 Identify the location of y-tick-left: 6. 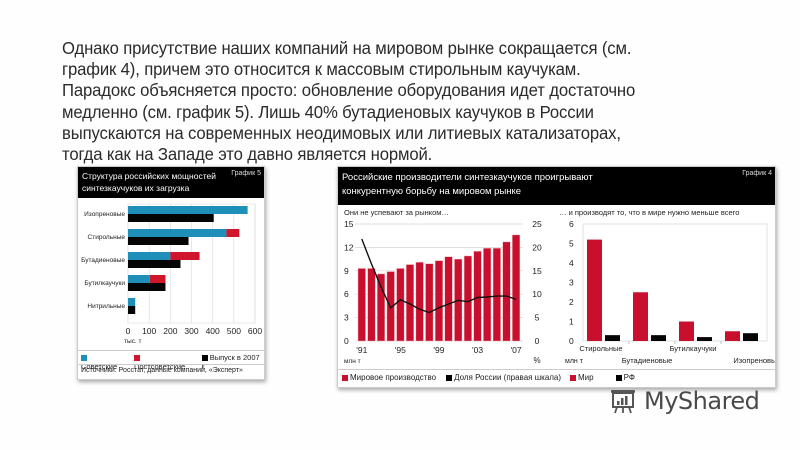
(346, 294).